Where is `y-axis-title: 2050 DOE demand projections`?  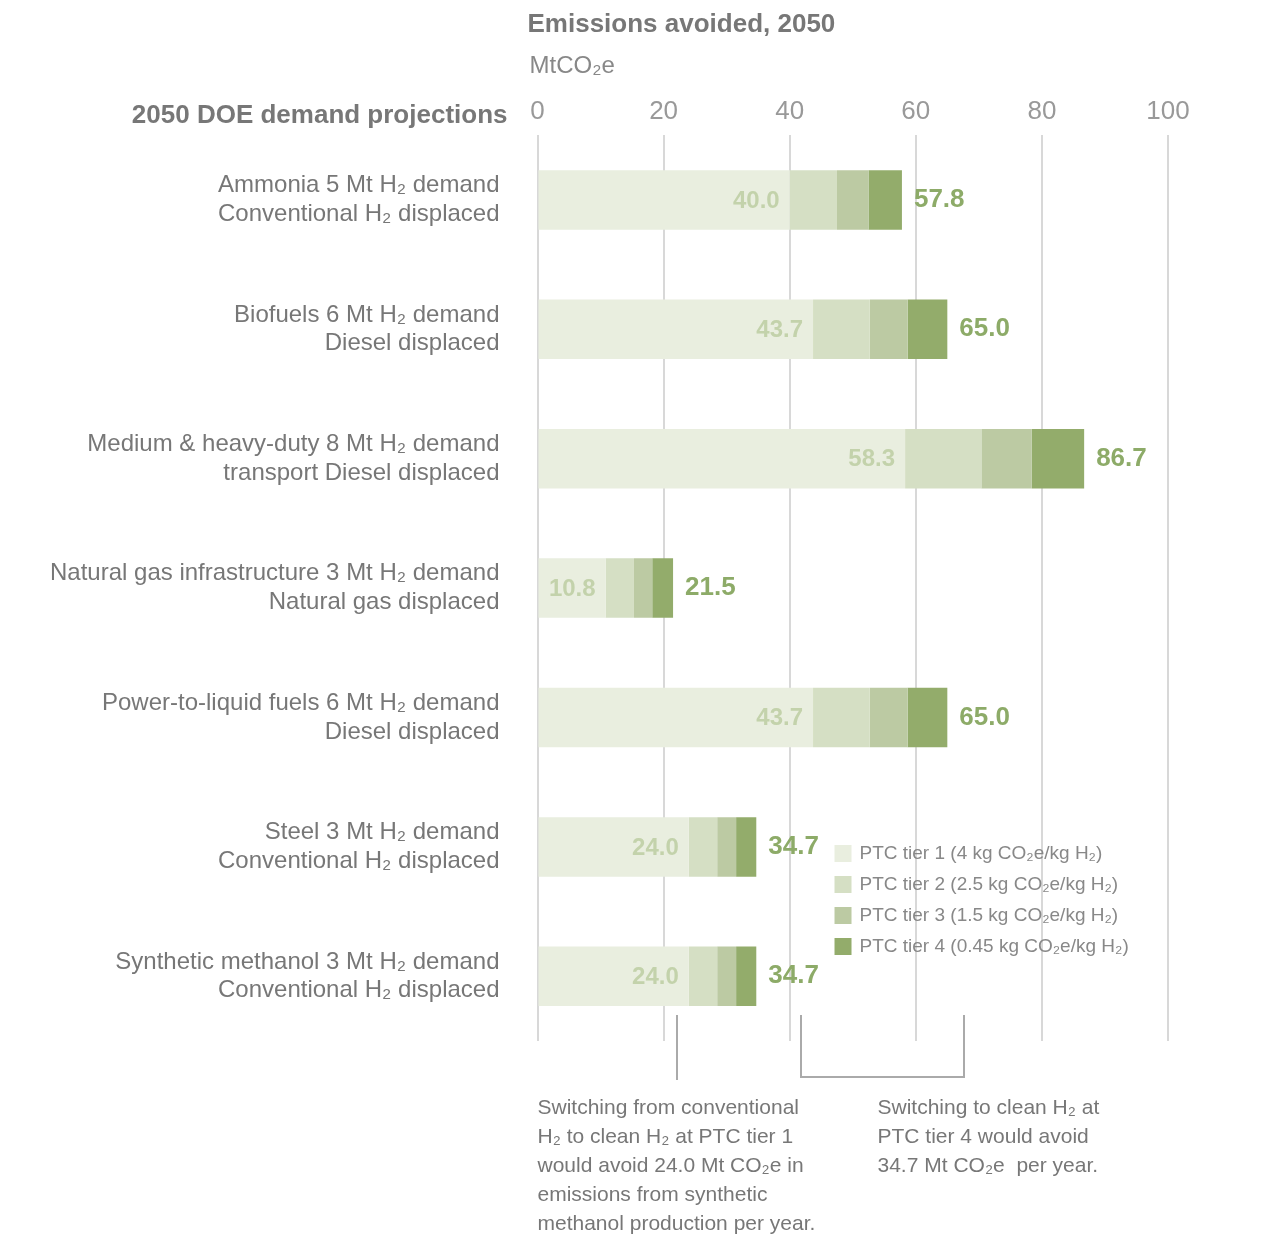 y-axis-title: 2050 DOE demand projections is located at coordinates (319, 114).